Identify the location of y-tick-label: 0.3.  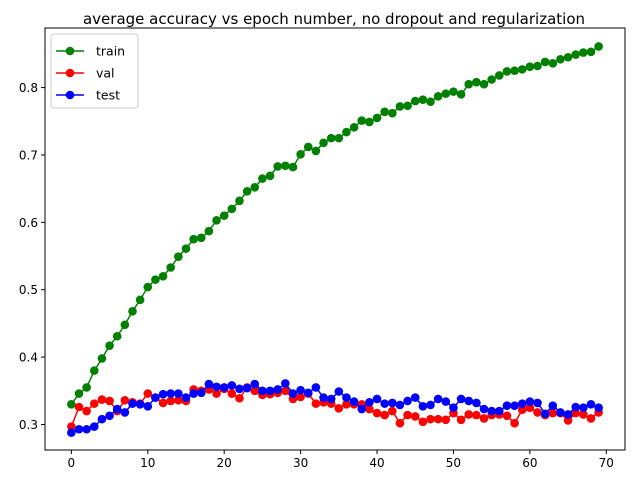
(28, 425).